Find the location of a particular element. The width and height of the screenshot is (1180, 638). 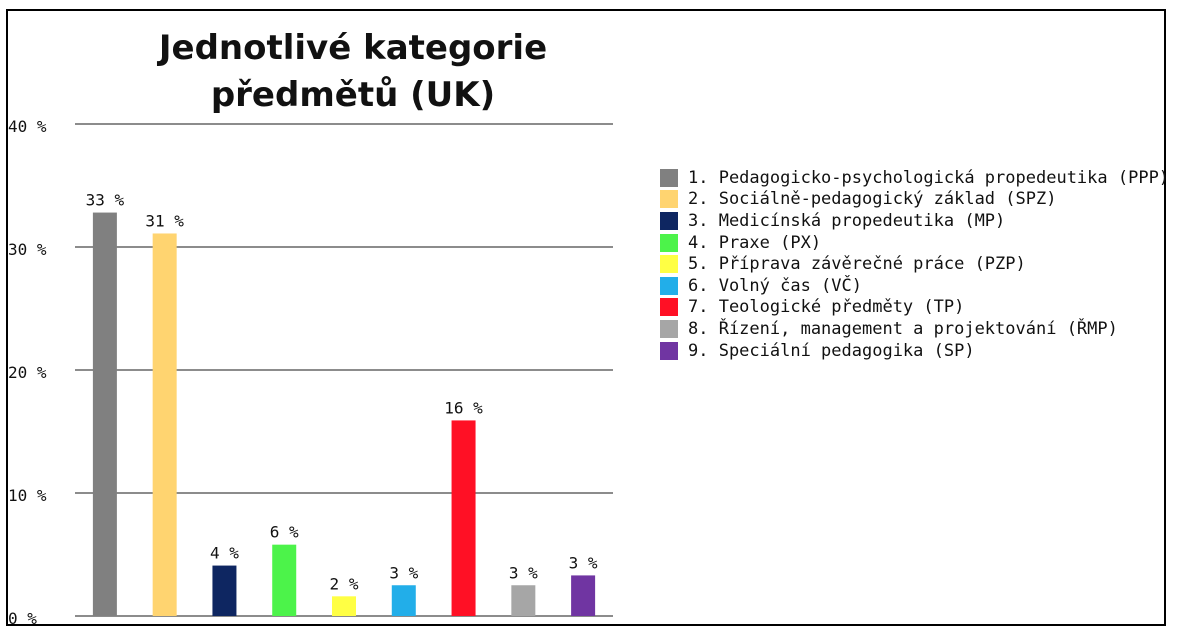

legend-item: 3. Medicínská propedeutika (MP) is located at coordinates (914, 221).